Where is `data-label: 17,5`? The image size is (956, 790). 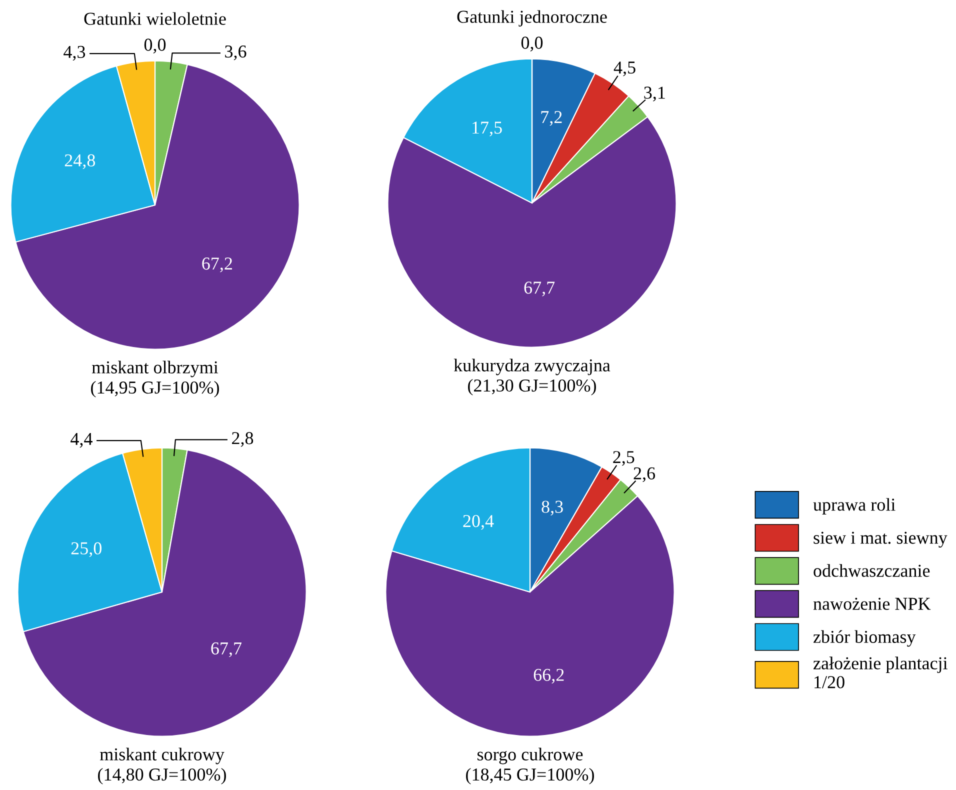
data-label: 17,5 is located at coordinates (487, 129).